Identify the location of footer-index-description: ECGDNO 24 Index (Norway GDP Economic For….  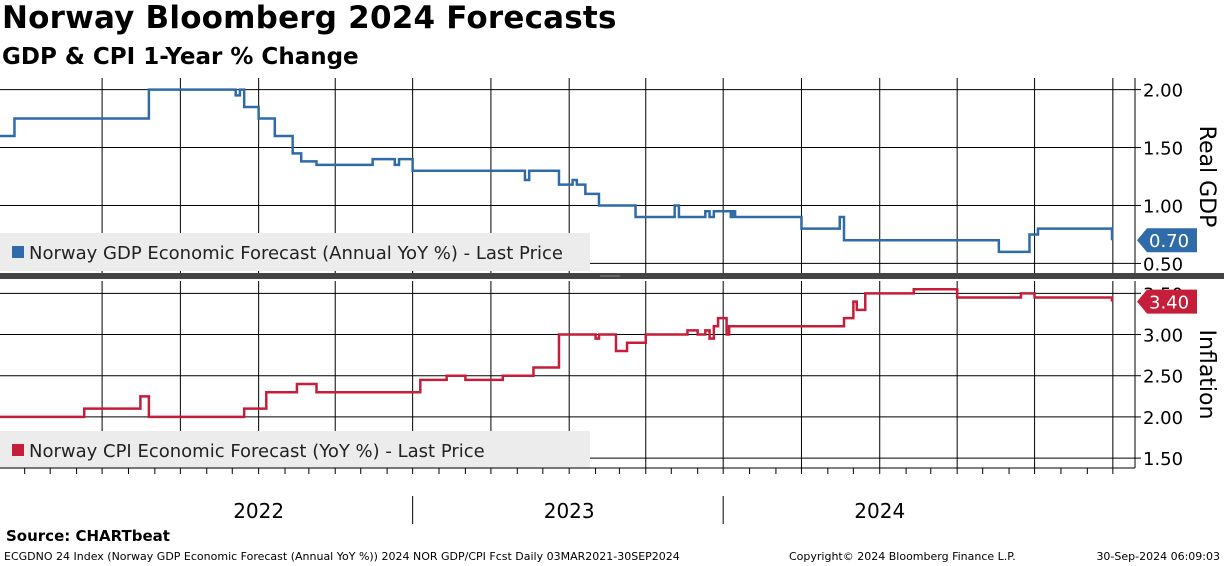
(342, 556).